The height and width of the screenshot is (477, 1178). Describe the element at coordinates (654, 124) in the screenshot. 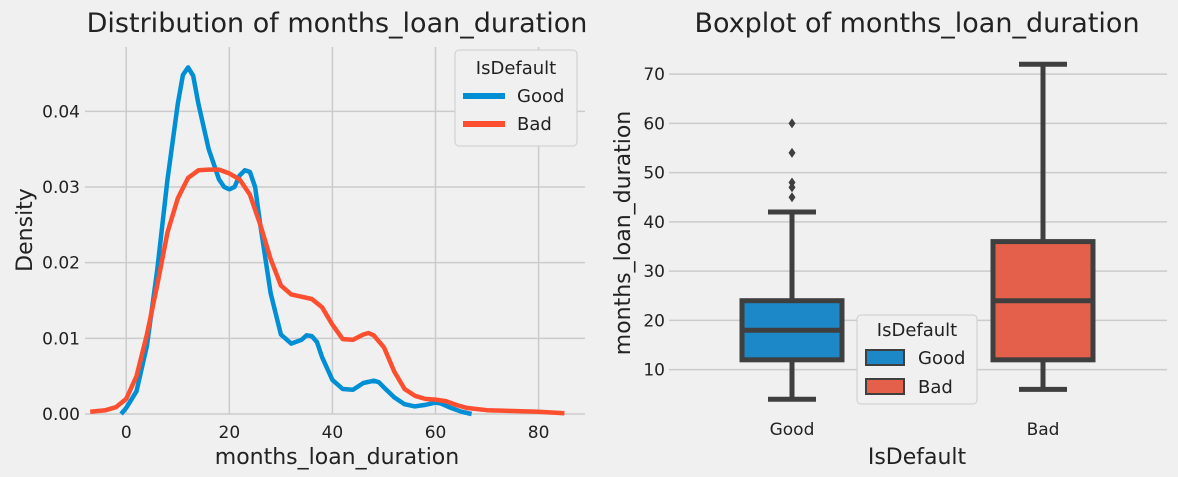

I see `box-ytick-label: 60` at that location.